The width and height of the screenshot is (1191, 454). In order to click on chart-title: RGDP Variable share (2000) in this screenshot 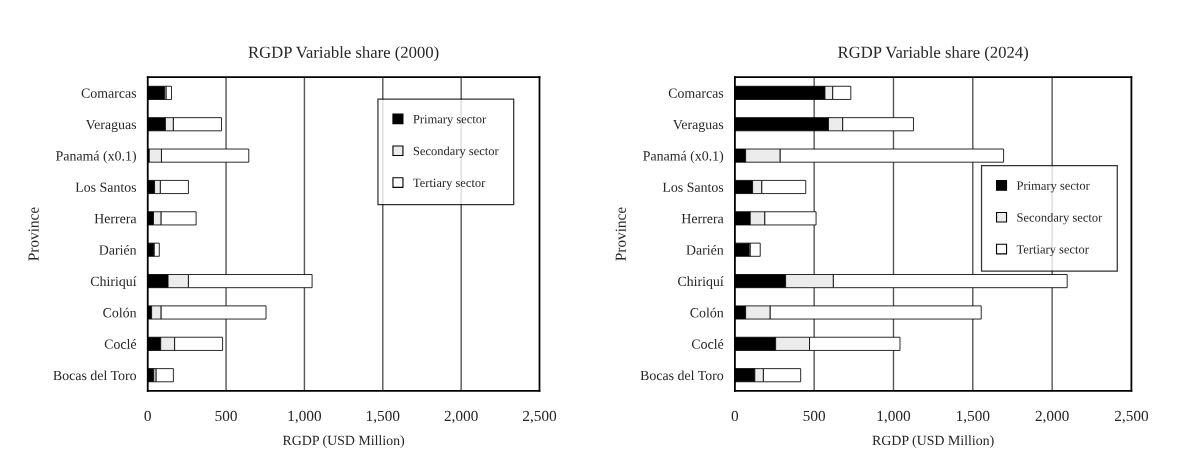, I will do `click(343, 54)`.